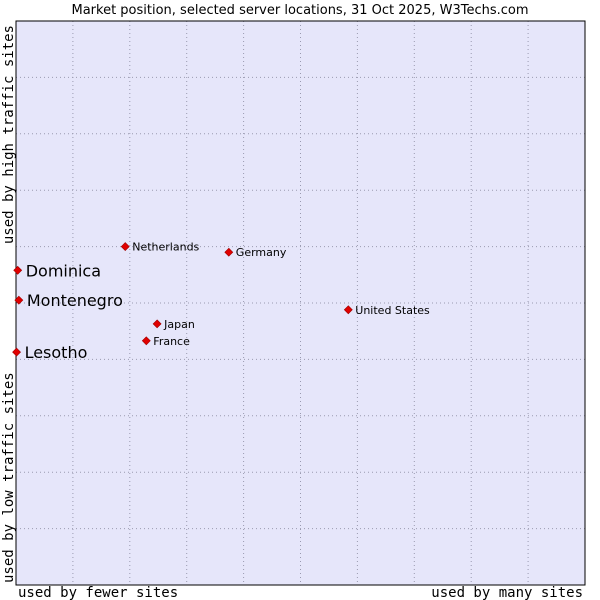 The image size is (600, 600). What do you see at coordinates (171, 341) in the screenshot?
I see `point-label-france: France` at bounding box center [171, 341].